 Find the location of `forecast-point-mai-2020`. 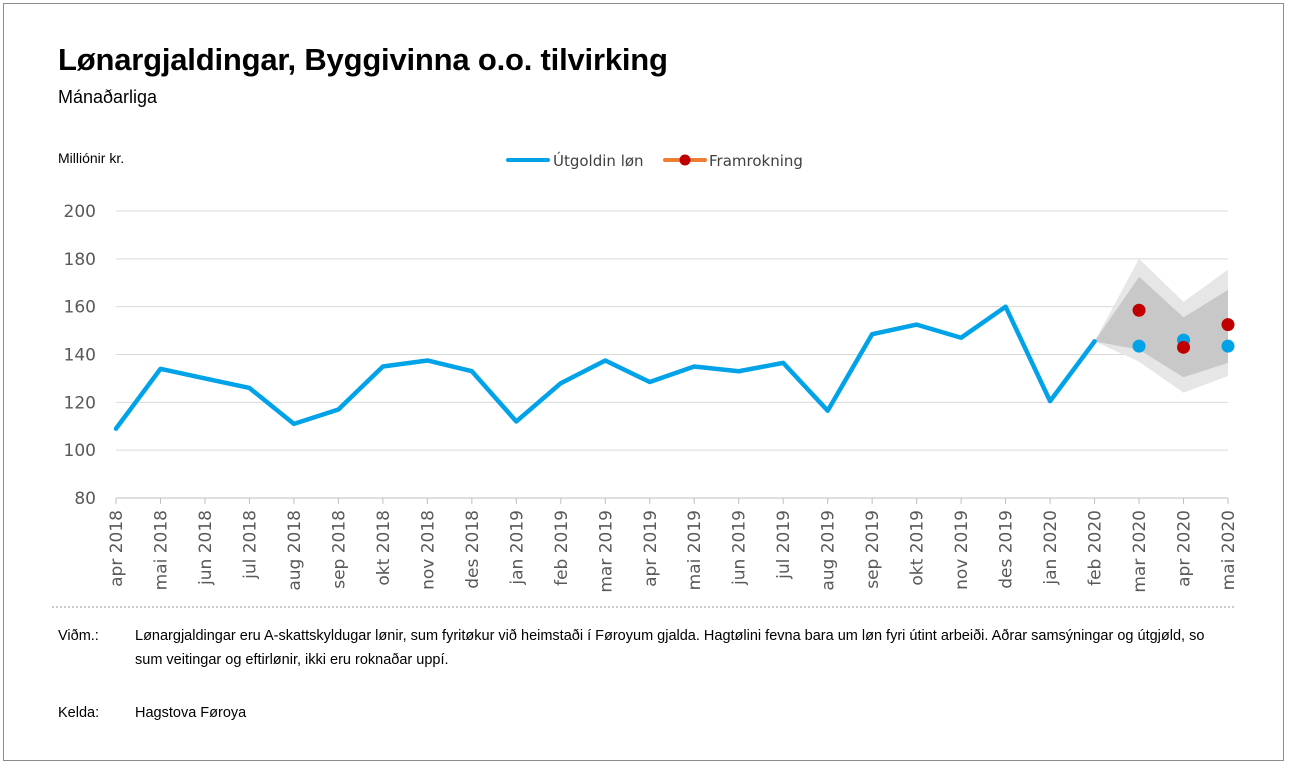

forecast-point-mai-2020 is located at coordinates (1228, 325).